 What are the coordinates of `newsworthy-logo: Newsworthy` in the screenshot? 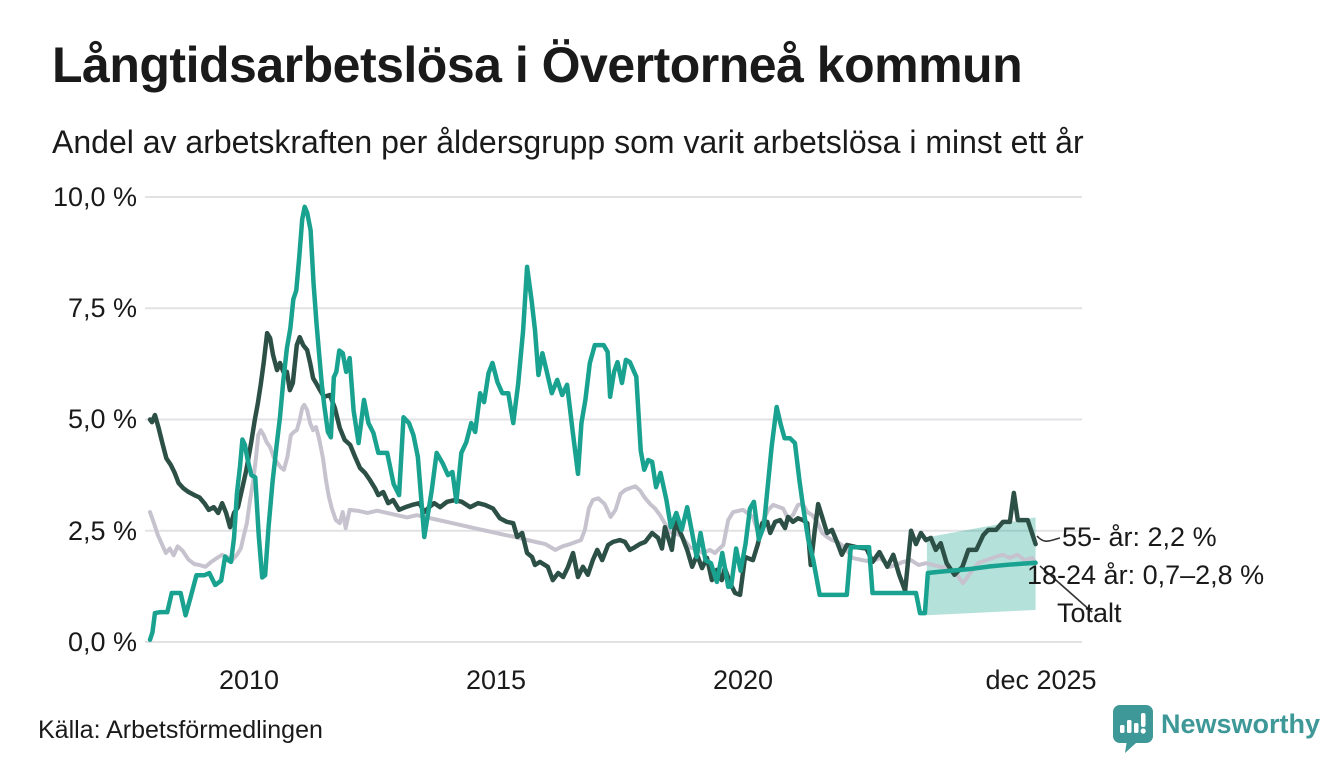 It's located at (1216, 729).